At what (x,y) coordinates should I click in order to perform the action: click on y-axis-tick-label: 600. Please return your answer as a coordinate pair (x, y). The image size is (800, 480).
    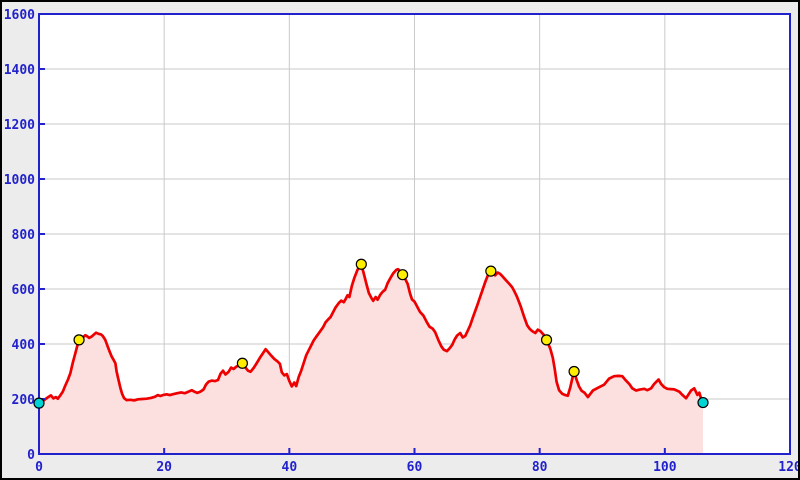
    Looking at the image, I should click on (24, 290).